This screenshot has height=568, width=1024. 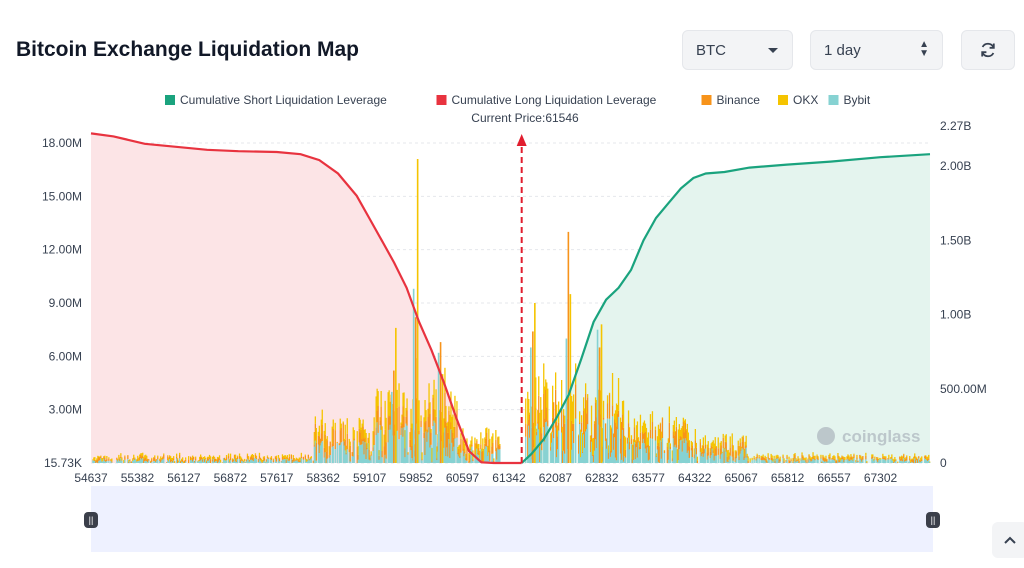 What do you see at coordinates (91, 520) in the screenshot?
I see `navigator-left-handle: ||` at bounding box center [91, 520].